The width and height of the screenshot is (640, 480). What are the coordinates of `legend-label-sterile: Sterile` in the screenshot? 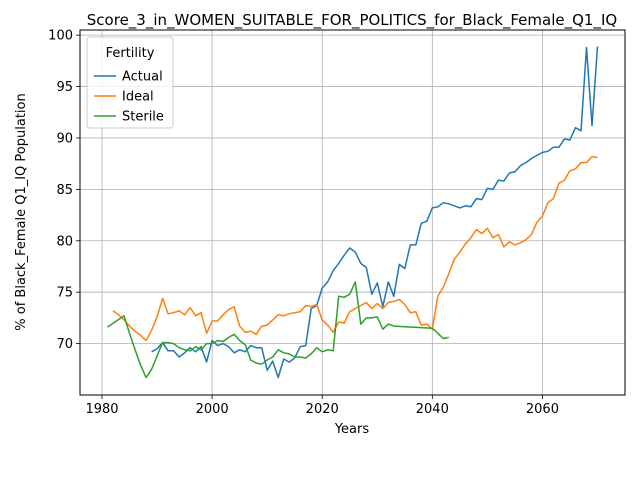 It's located at (143, 117).